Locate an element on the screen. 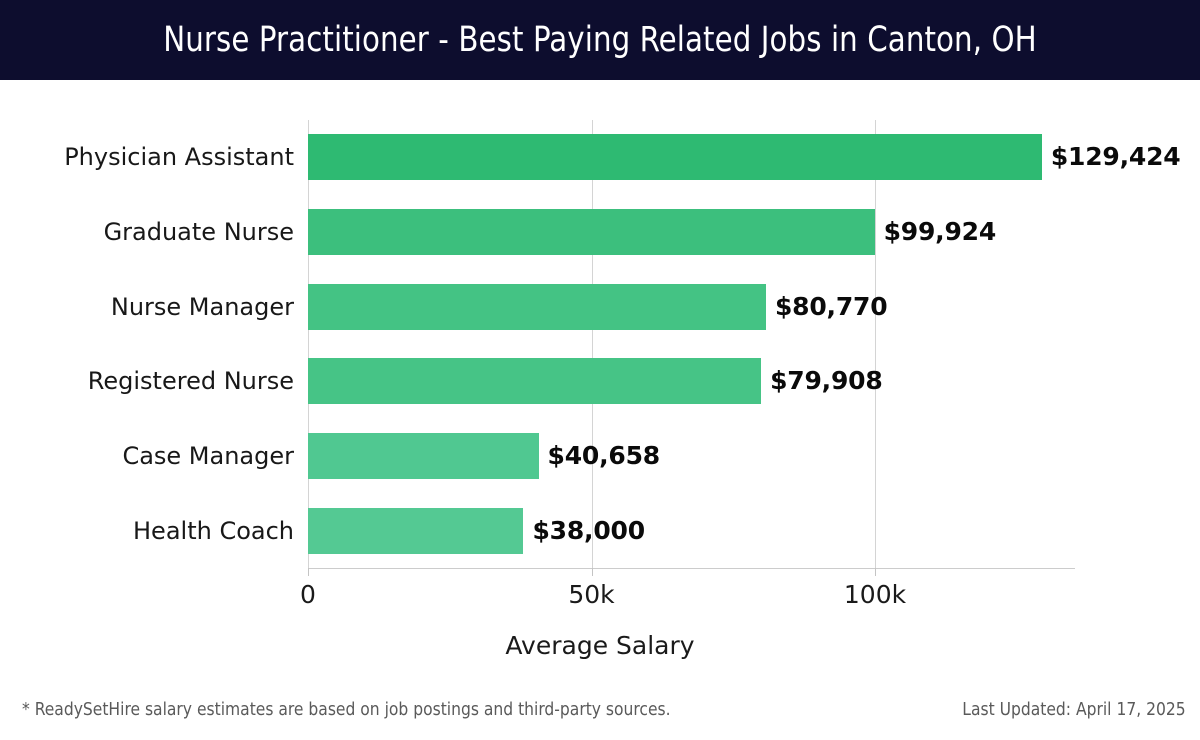 Image resolution: width=1200 pixels, height=740 pixels. bar-row: $40,658 is located at coordinates (691, 456).